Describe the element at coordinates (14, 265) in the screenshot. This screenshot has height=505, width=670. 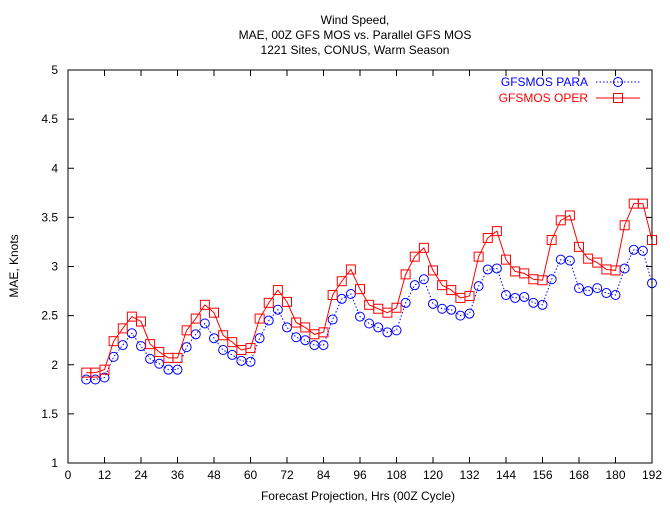
I see `y-axis-label: MAE, Knots` at that location.